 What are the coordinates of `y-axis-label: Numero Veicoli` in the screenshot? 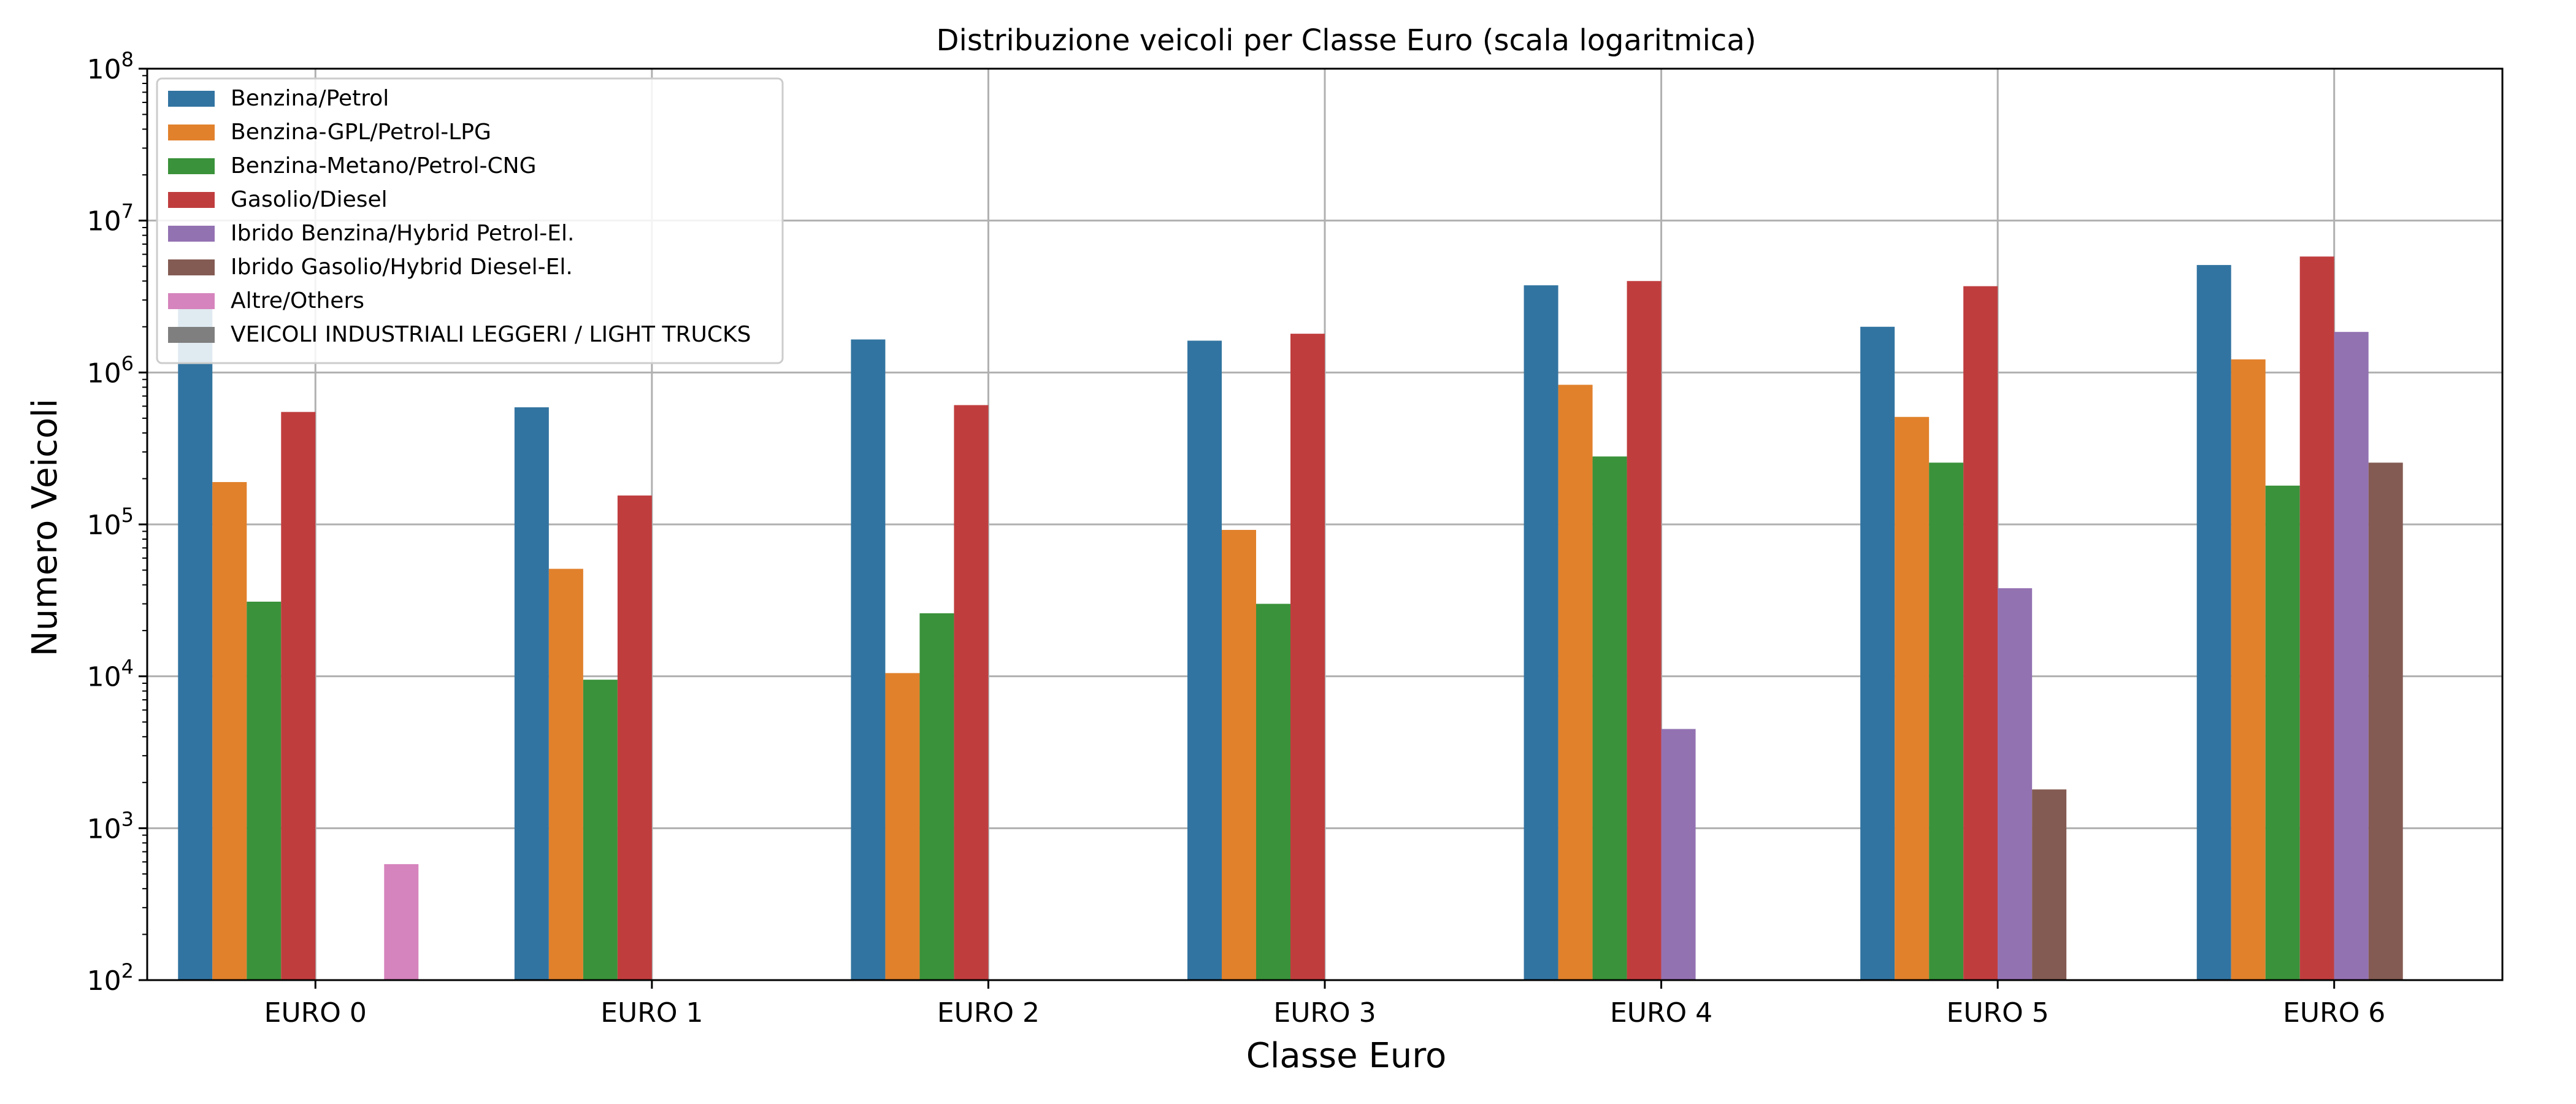 It's located at (45, 527).